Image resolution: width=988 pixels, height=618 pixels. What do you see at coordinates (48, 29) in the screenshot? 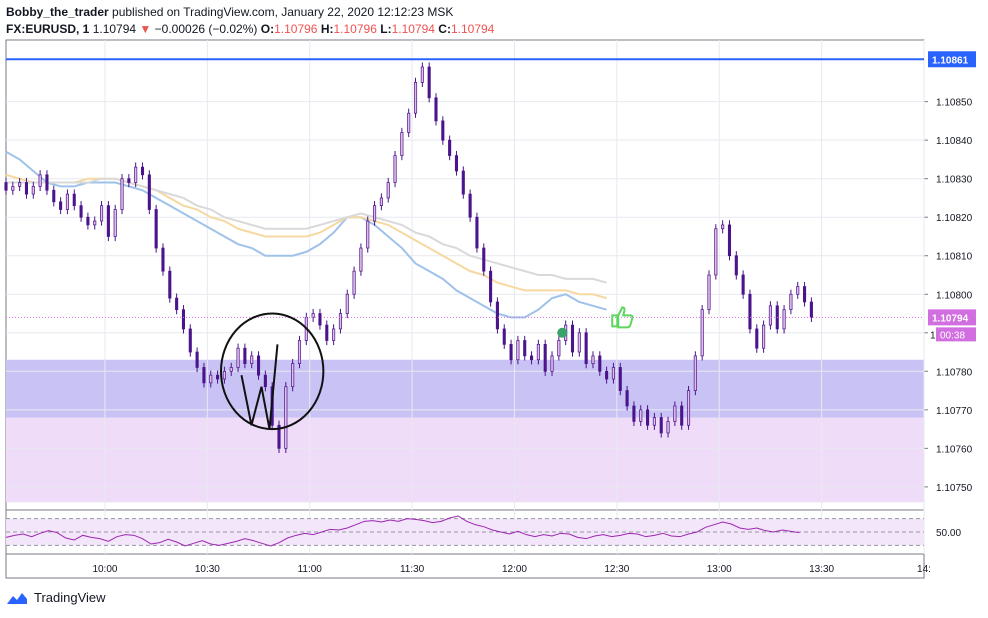
I see `symbol-label: FX:EURUSD, 1` at bounding box center [48, 29].